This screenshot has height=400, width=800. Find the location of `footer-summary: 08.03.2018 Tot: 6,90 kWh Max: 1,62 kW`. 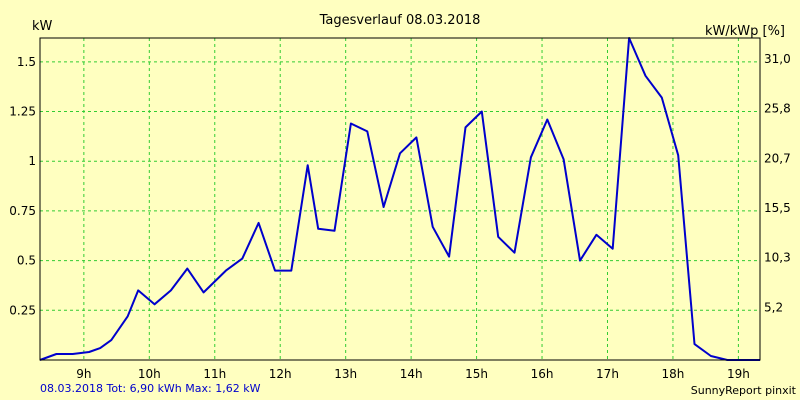

footer-summary: 08.03.2018 Tot: 6,90 kWh Max: 1,62 kW is located at coordinates (150, 388).